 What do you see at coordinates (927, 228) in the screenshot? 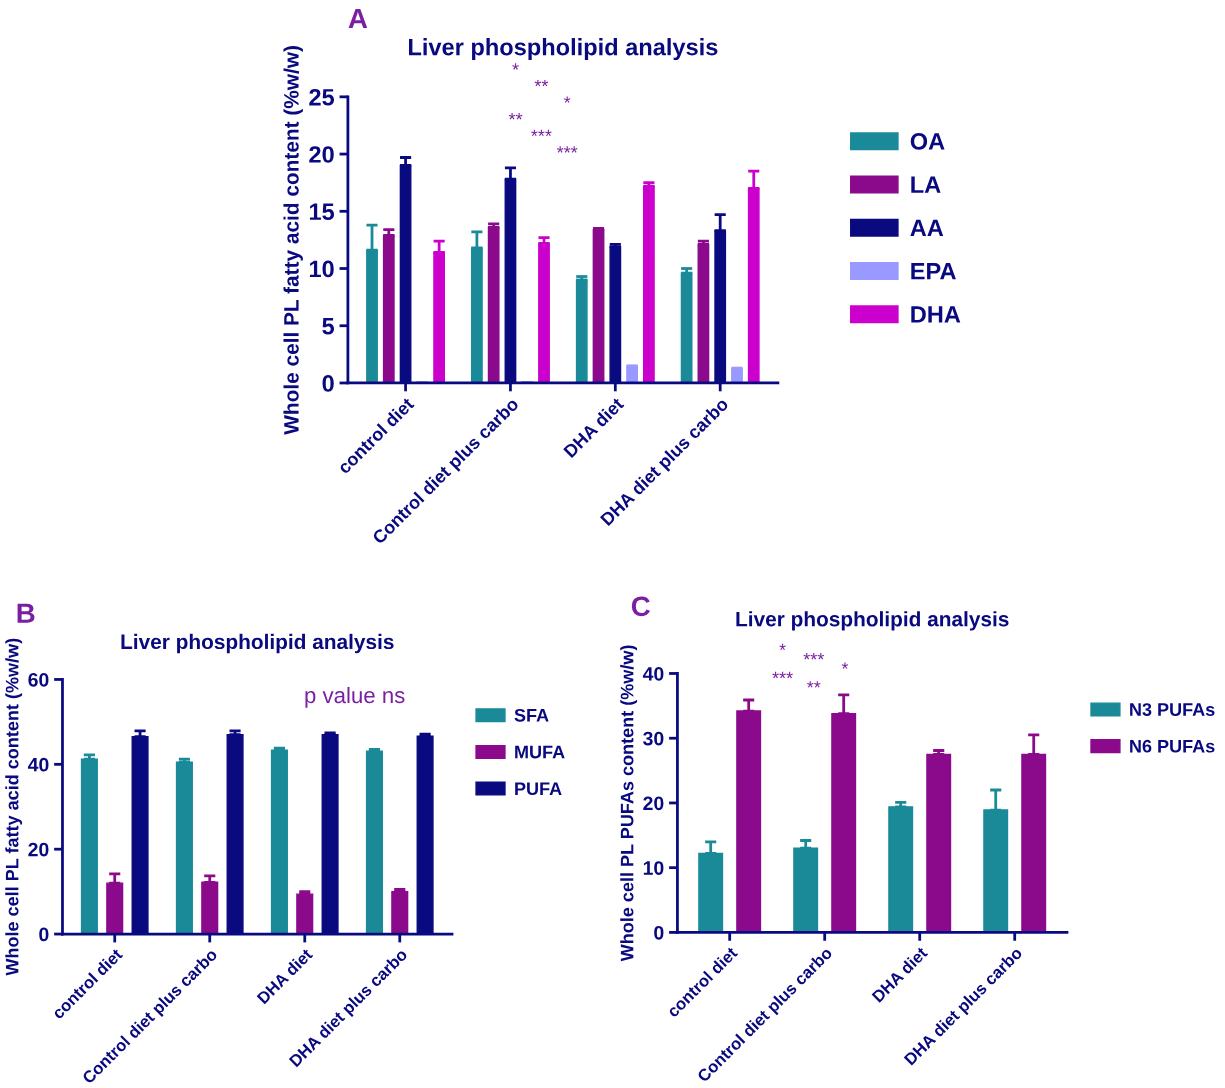
I see `legend-label: AA` at bounding box center [927, 228].